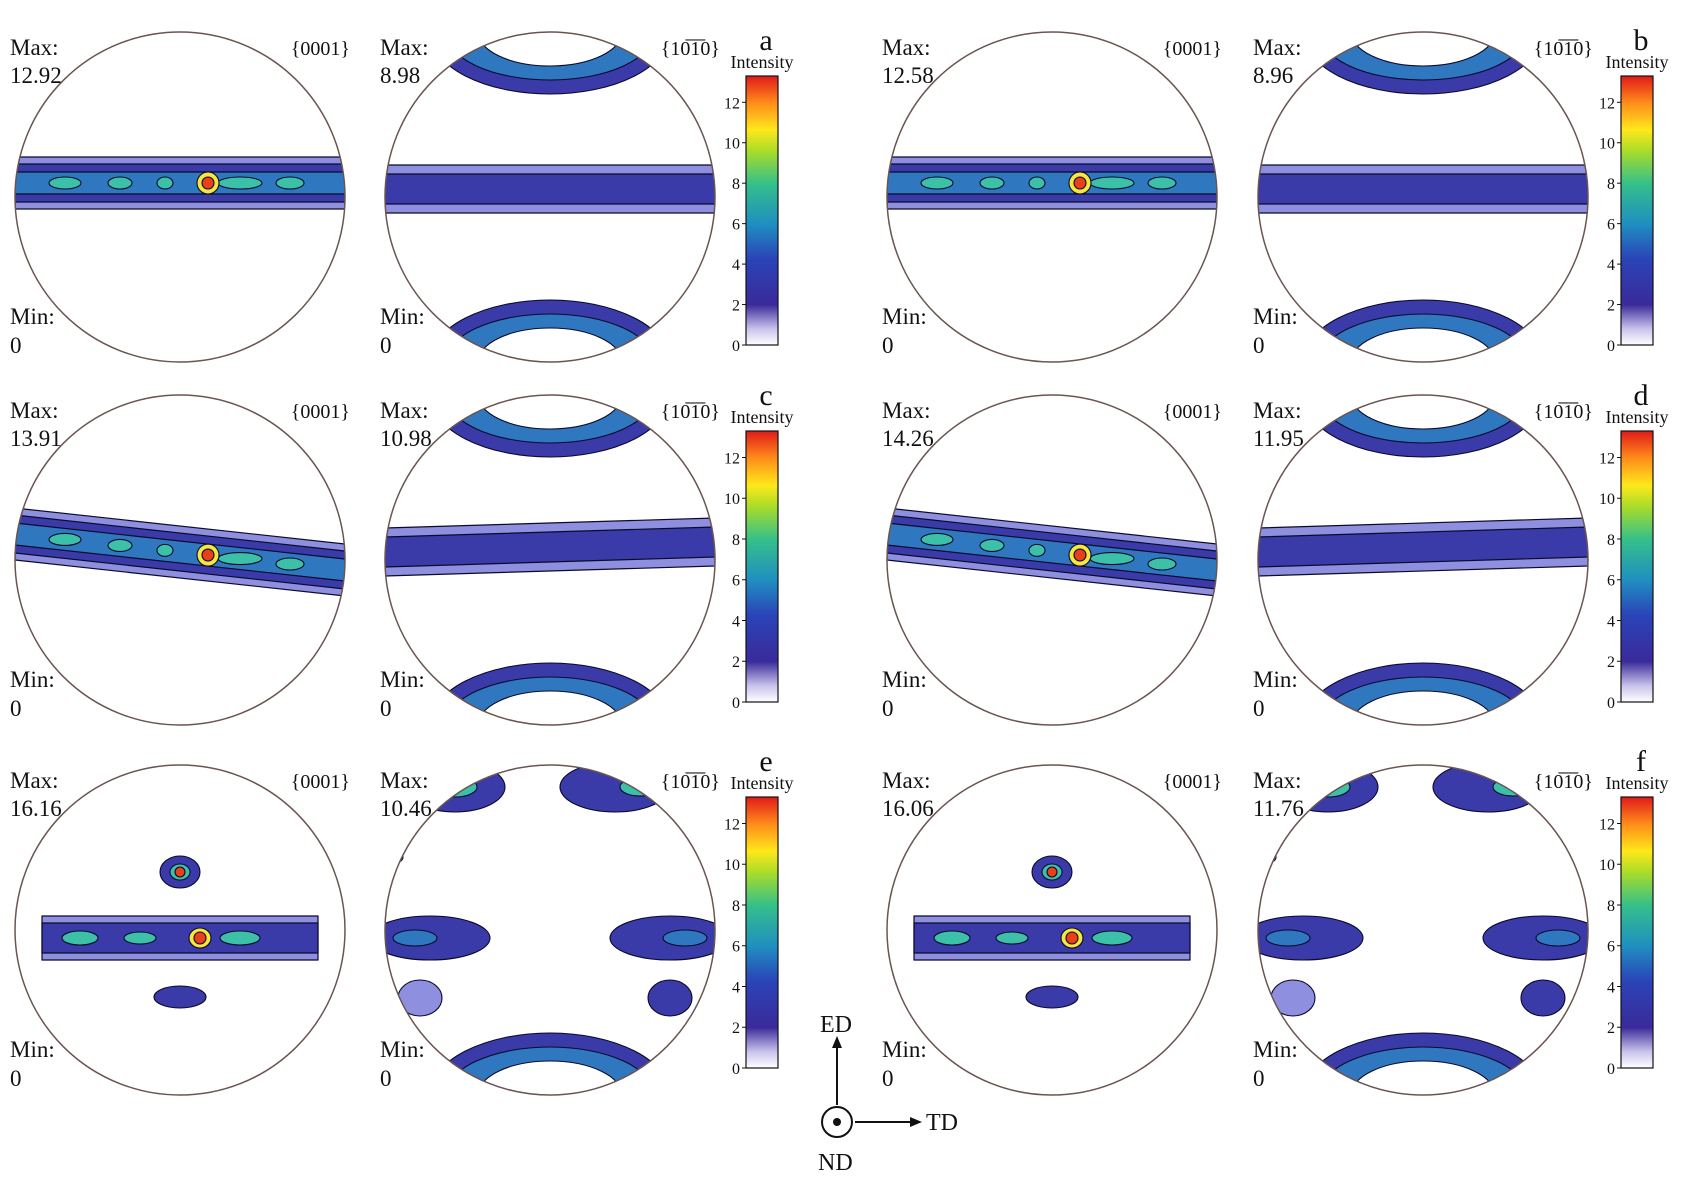 The width and height of the screenshot is (1684, 1181). I want to click on max-value: 12.58, so click(908, 75).